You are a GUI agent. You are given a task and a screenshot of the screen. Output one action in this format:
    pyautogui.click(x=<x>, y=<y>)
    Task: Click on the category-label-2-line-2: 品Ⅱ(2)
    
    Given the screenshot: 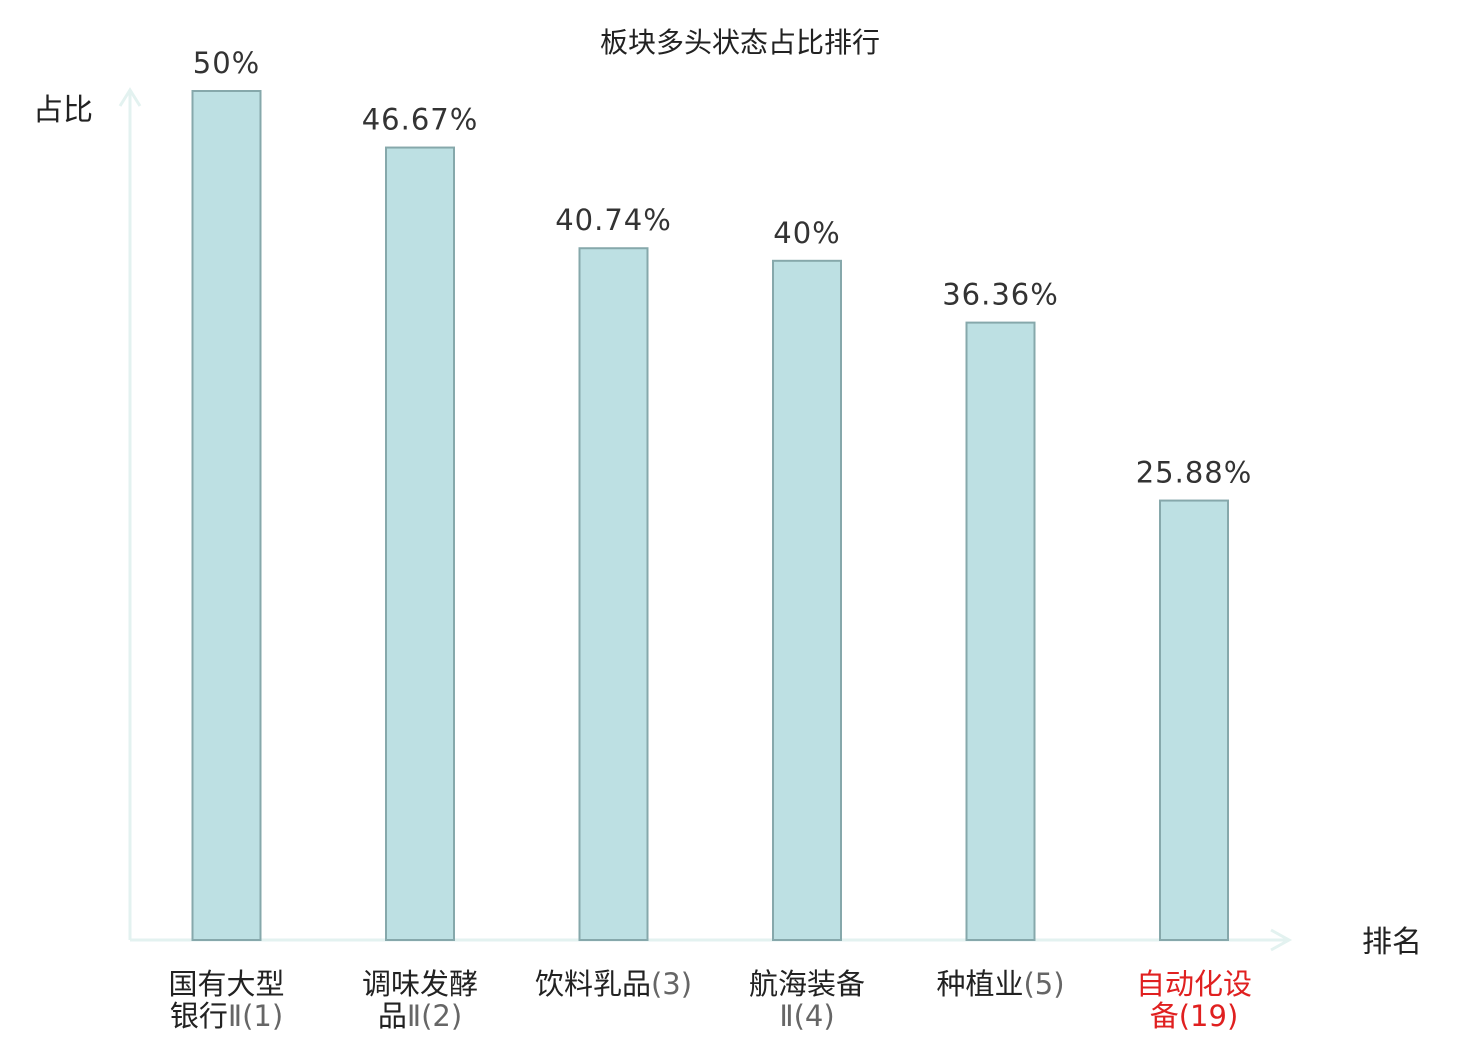 What is the action you would take?
    pyautogui.click(x=420, y=1016)
    